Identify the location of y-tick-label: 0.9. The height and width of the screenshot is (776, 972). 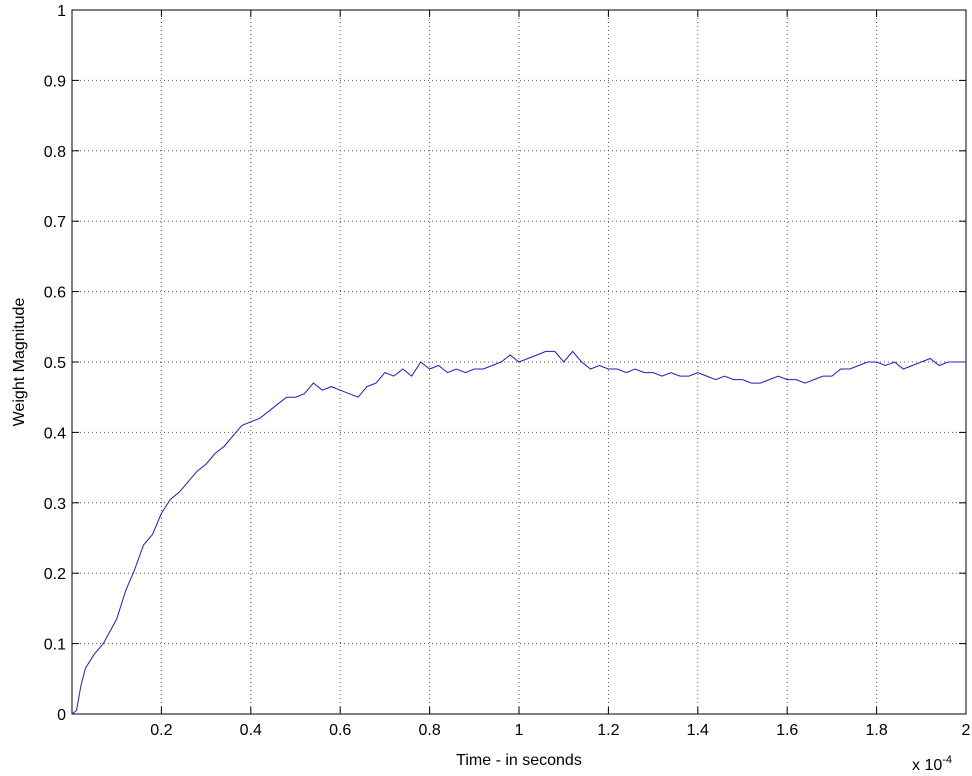
(55, 81).